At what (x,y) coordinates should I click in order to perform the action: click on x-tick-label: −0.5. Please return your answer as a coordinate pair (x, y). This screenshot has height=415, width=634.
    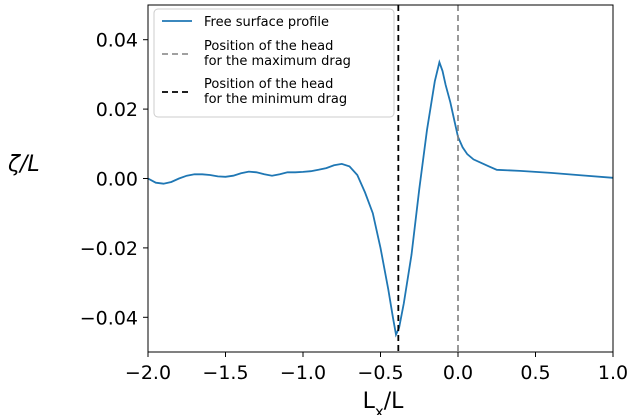
    Looking at the image, I should click on (380, 373).